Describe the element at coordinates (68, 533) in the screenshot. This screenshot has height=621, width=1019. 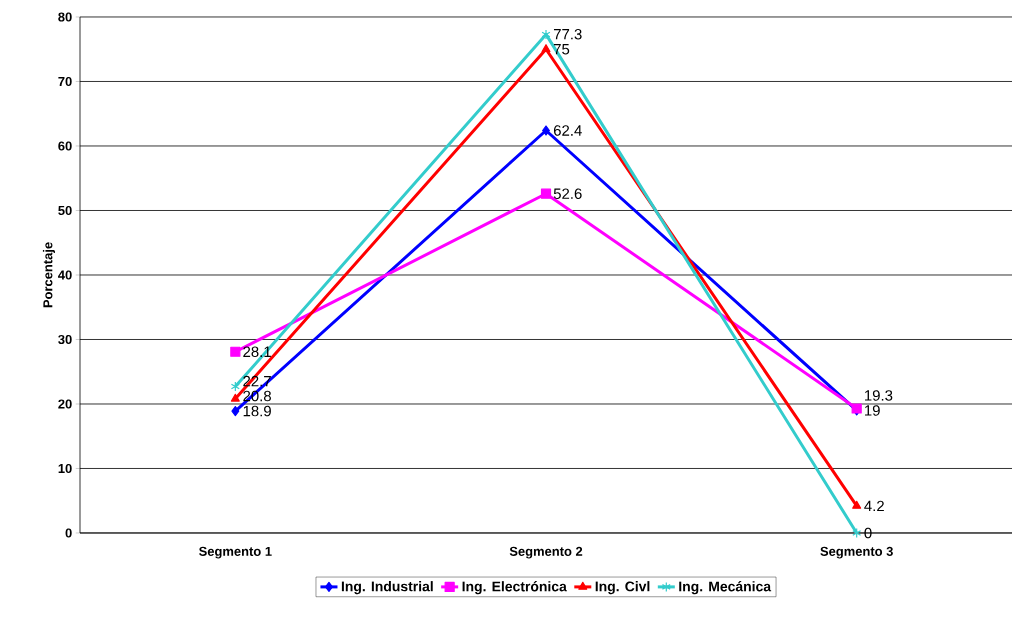
I see `y-tick-label: 0` at that location.